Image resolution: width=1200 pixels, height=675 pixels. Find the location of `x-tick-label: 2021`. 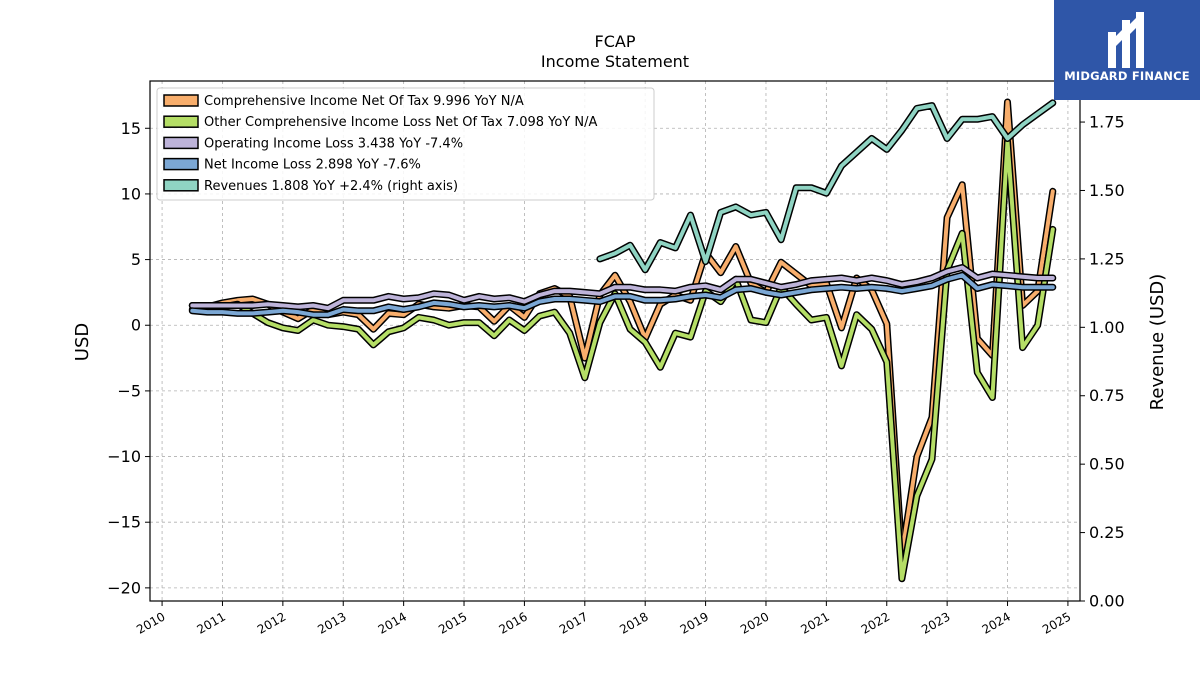

x-tick-label: 2021 is located at coordinates (814, 622).